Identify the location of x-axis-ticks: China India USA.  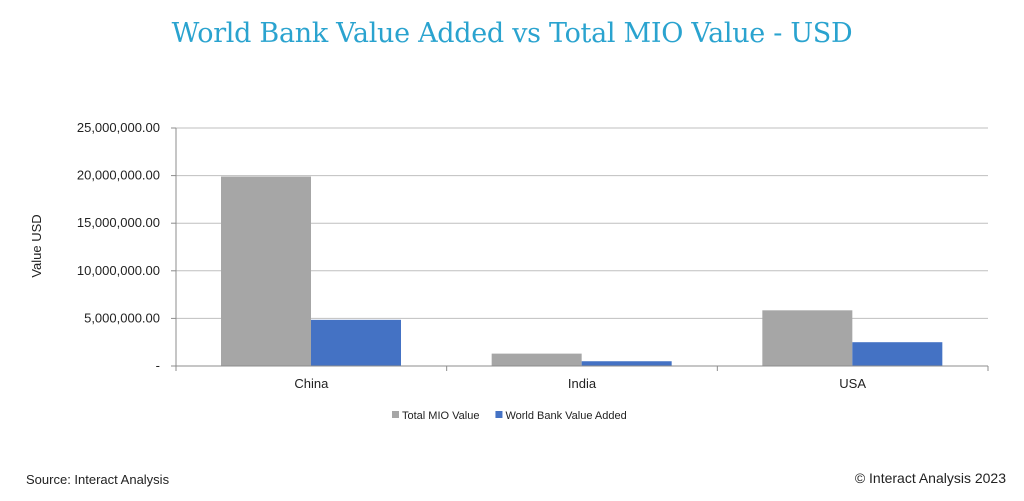
(580, 383).